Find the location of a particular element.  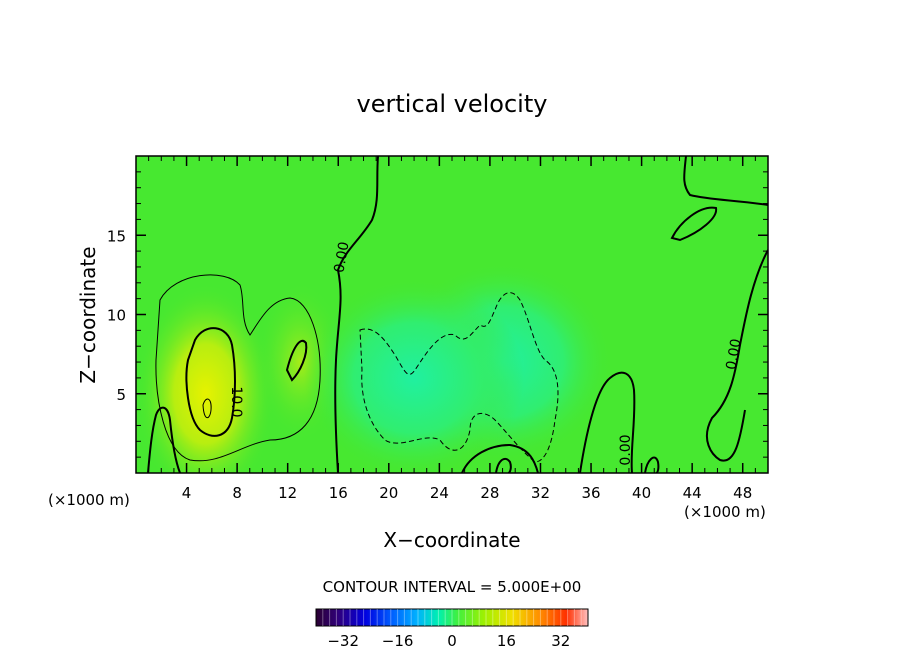

x-tick-label: 32 is located at coordinates (540, 493).